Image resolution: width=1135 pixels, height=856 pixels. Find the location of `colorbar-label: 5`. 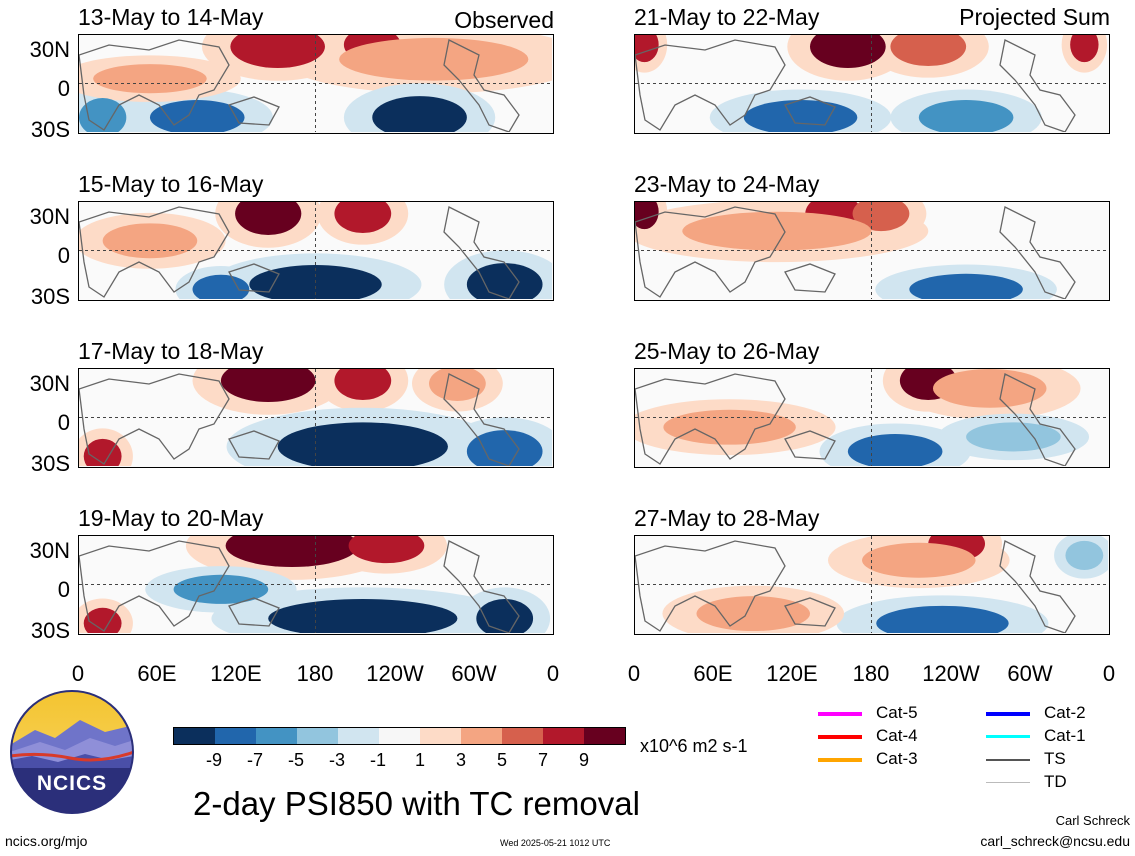

colorbar-label: 5 is located at coordinates (501, 760).